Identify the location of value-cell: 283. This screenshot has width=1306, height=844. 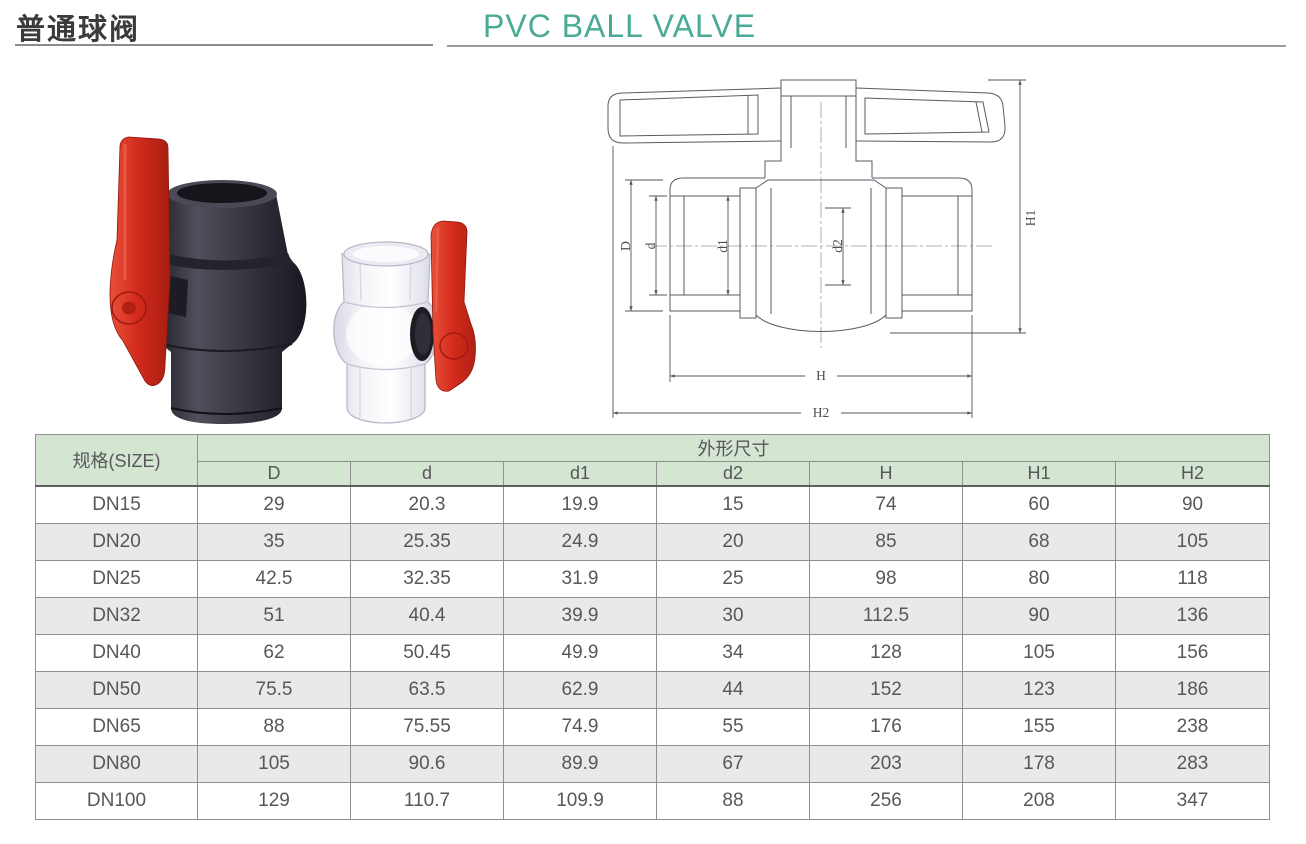
(1192, 764).